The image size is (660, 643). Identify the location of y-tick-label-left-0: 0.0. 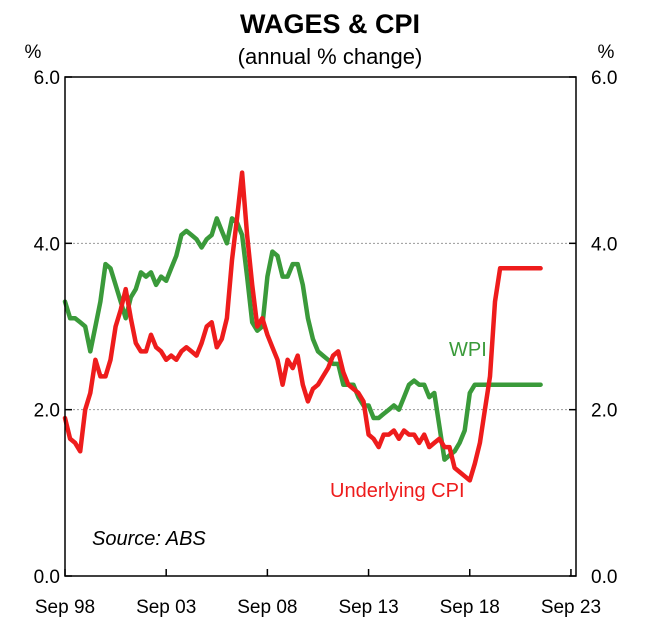
(47, 577).